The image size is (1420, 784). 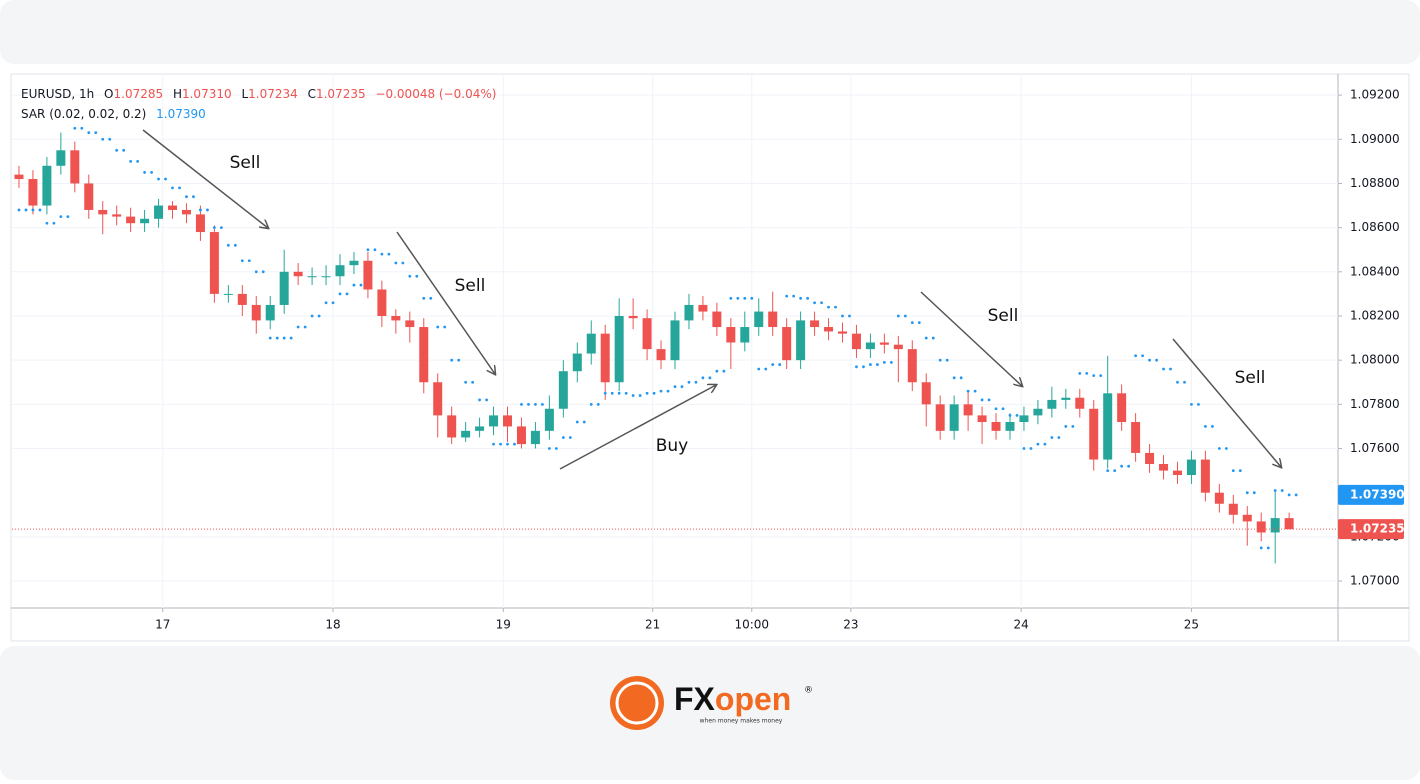 I want to click on x-tick-label: 23, so click(x=850, y=625).